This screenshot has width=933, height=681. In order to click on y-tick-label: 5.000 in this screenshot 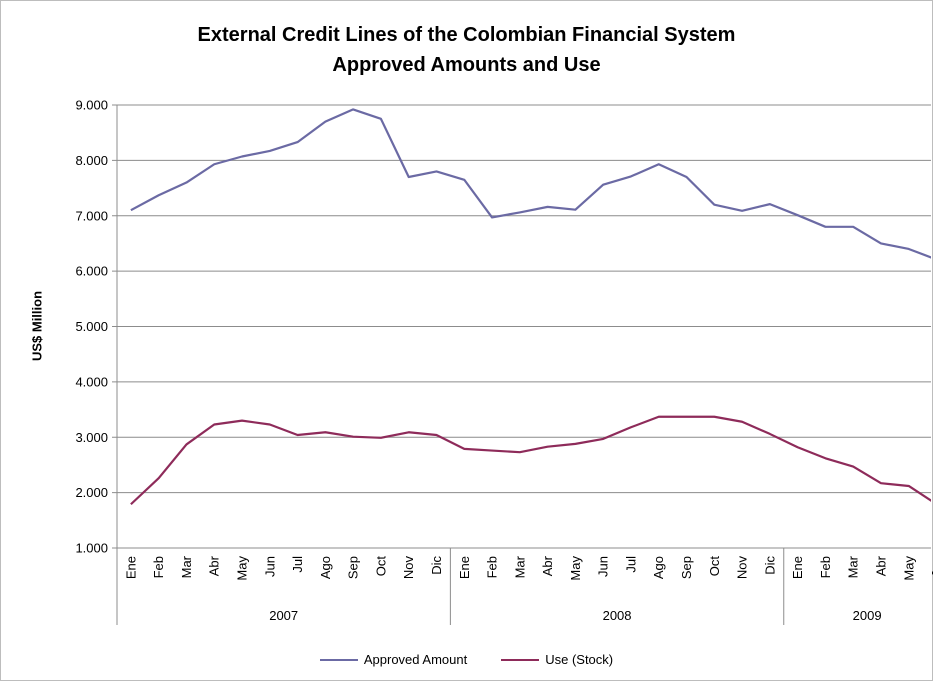, I will do `click(91, 326)`.